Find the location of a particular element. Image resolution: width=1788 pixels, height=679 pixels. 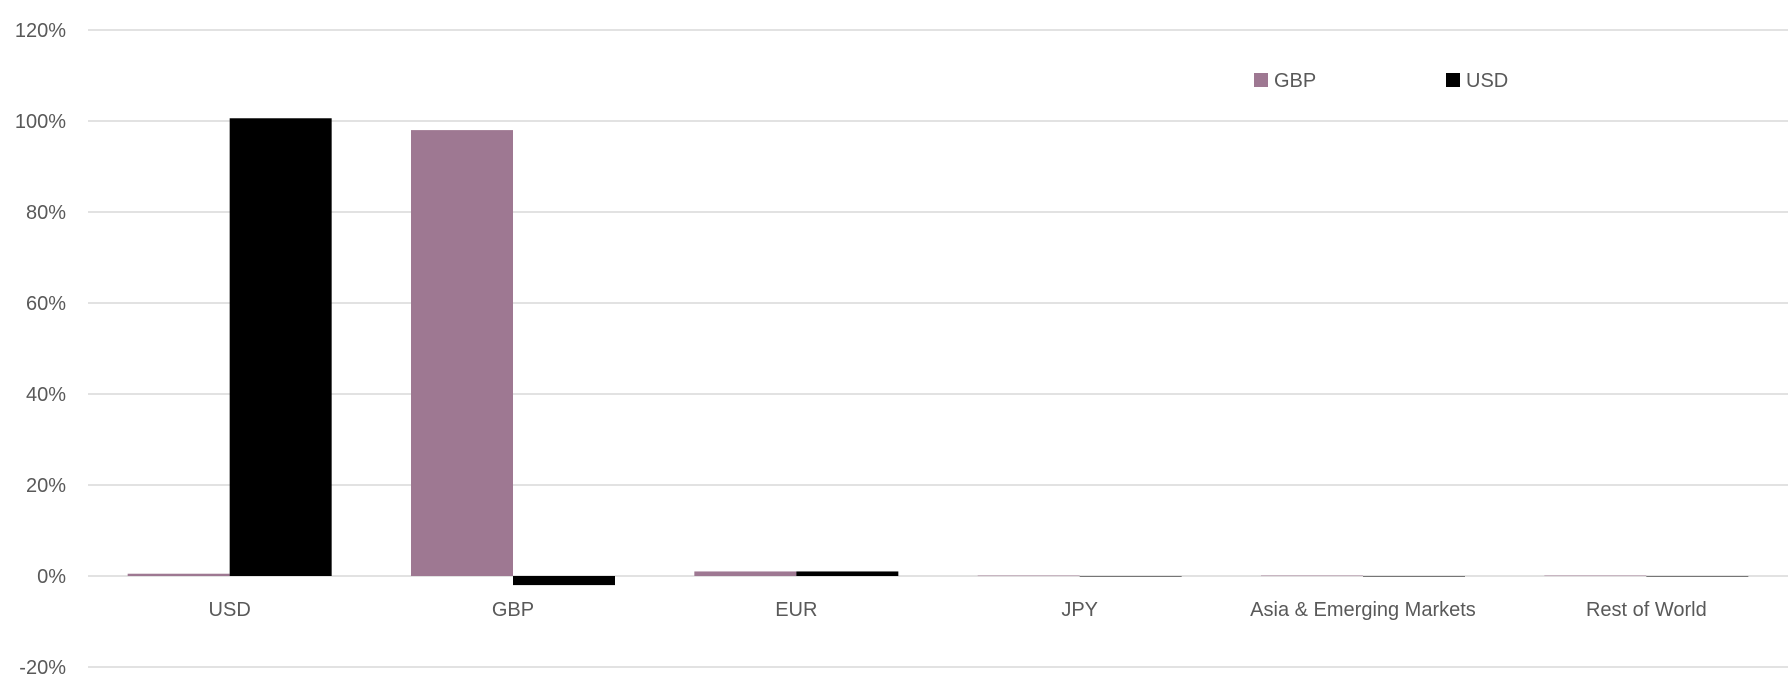

y-tick-label: 0% is located at coordinates (51, 577).